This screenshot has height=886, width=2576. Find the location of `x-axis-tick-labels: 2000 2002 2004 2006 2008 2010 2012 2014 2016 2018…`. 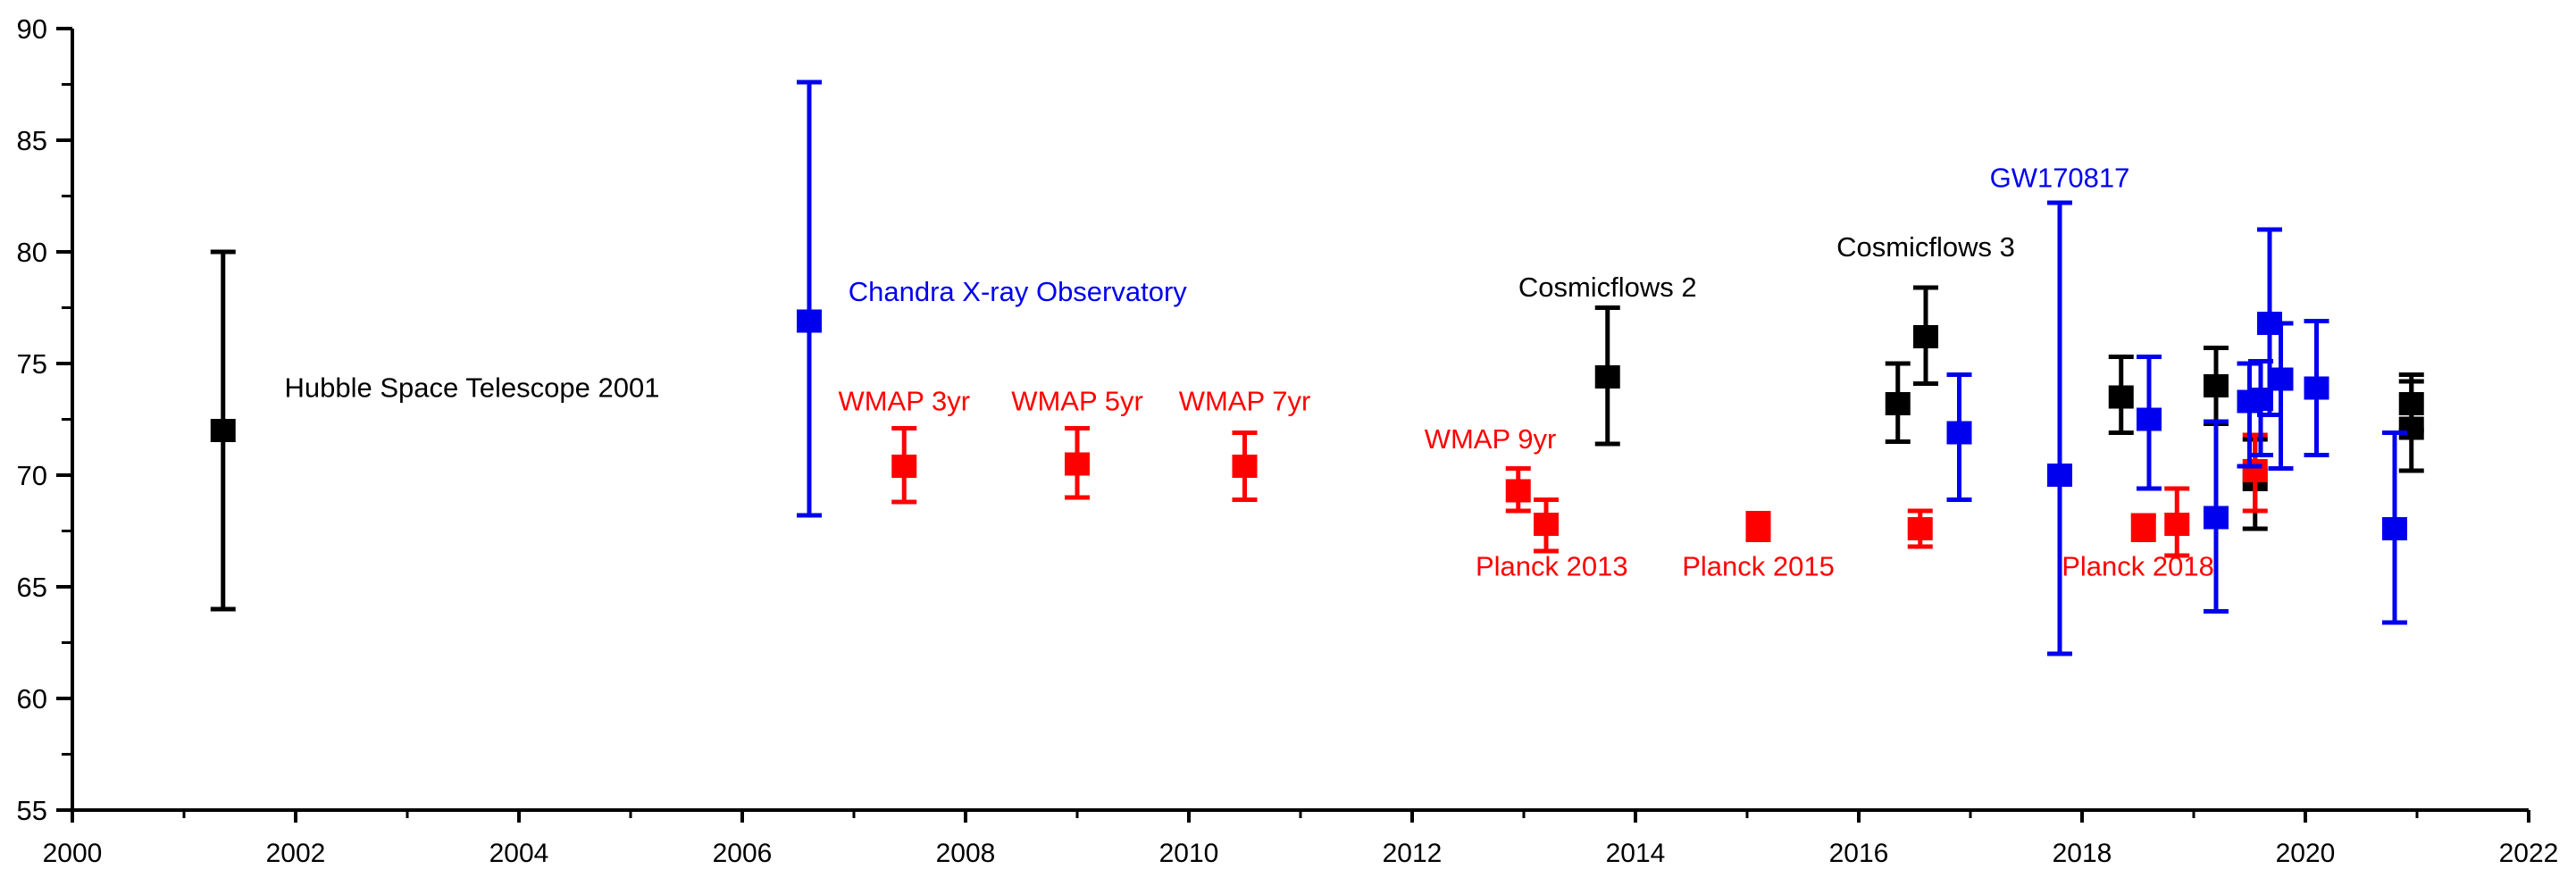

x-axis-tick-labels: 2000 2002 2004 2006 2008 2010 2012 2014 2016 2018… is located at coordinates (1301, 853).